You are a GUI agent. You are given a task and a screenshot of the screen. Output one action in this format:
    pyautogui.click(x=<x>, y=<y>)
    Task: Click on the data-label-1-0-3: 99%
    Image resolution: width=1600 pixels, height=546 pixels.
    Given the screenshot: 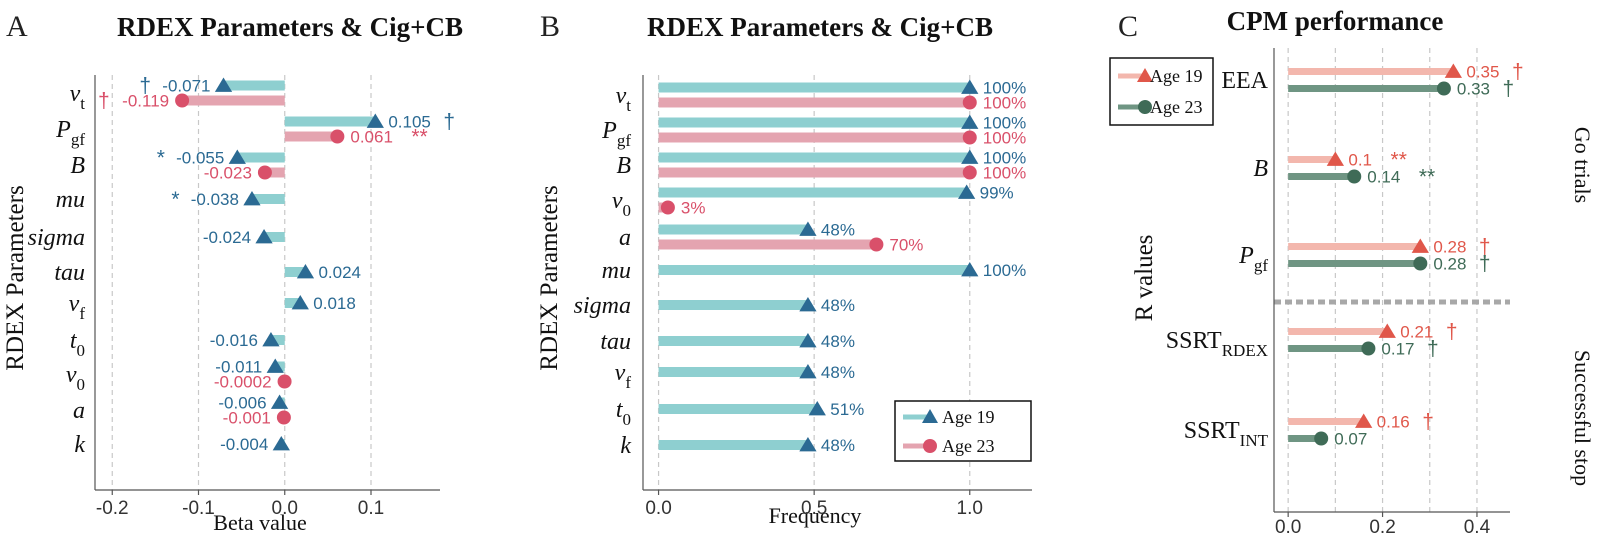 What is the action you would take?
    pyautogui.click(x=997, y=193)
    